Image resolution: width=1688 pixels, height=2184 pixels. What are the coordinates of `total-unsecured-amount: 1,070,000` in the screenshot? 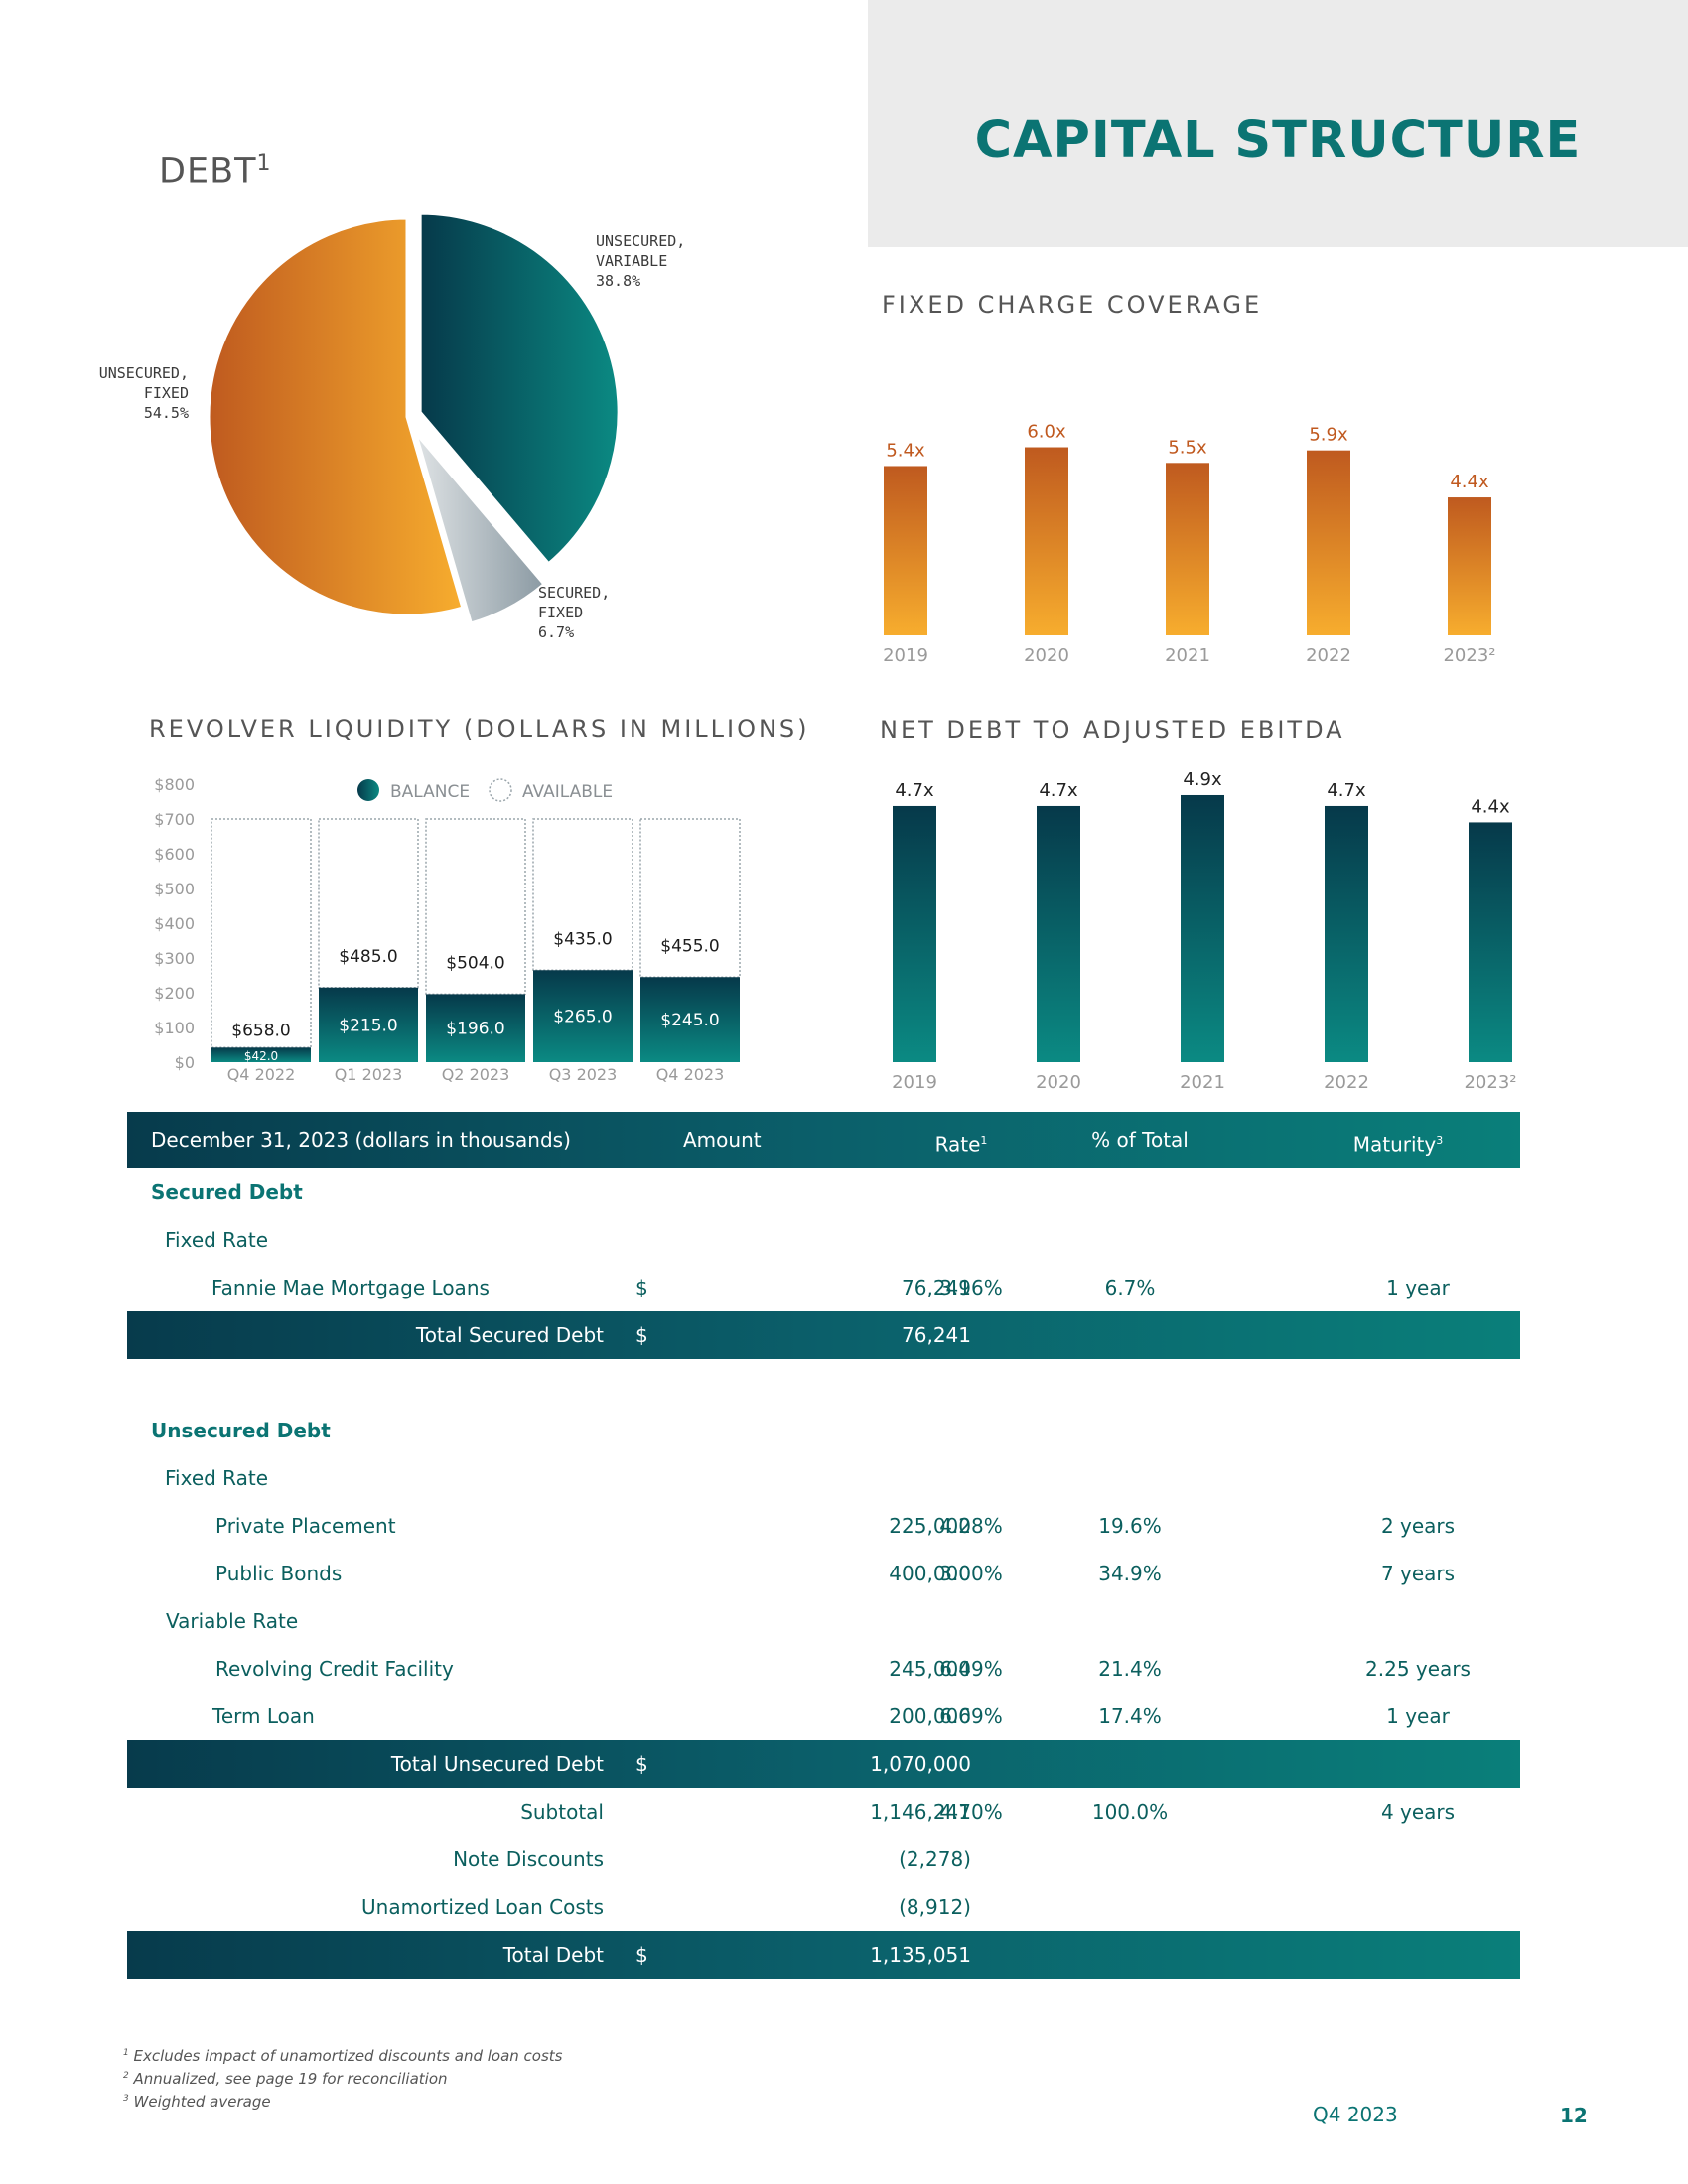 It's located at (920, 1764).